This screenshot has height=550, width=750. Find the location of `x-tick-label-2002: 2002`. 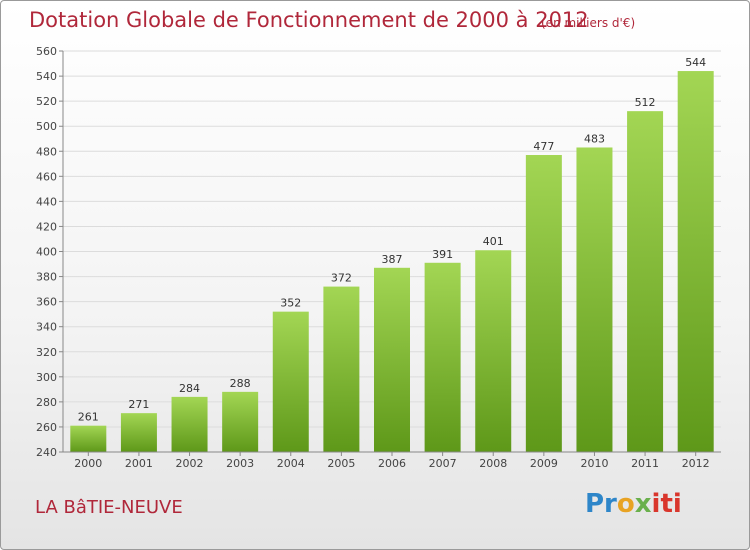

x-tick-label-2002: 2002 is located at coordinates (190, 463).